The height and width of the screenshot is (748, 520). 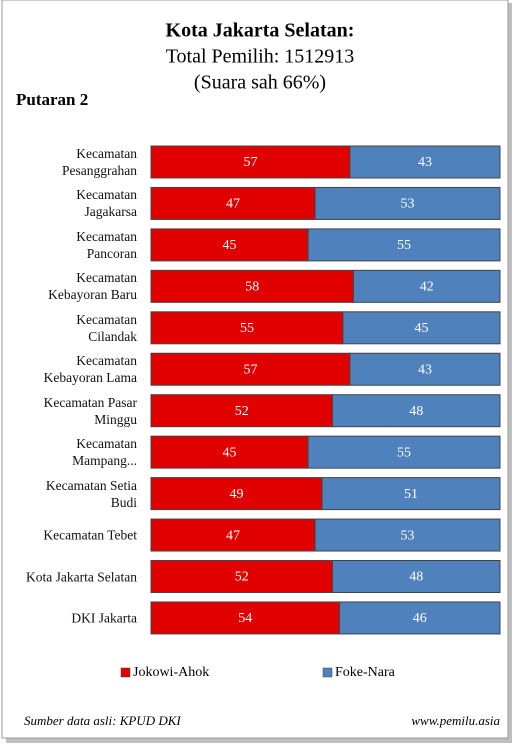 I want to click on source: Sumber data asli: KPUD DKI, so click(x=102, y=720).